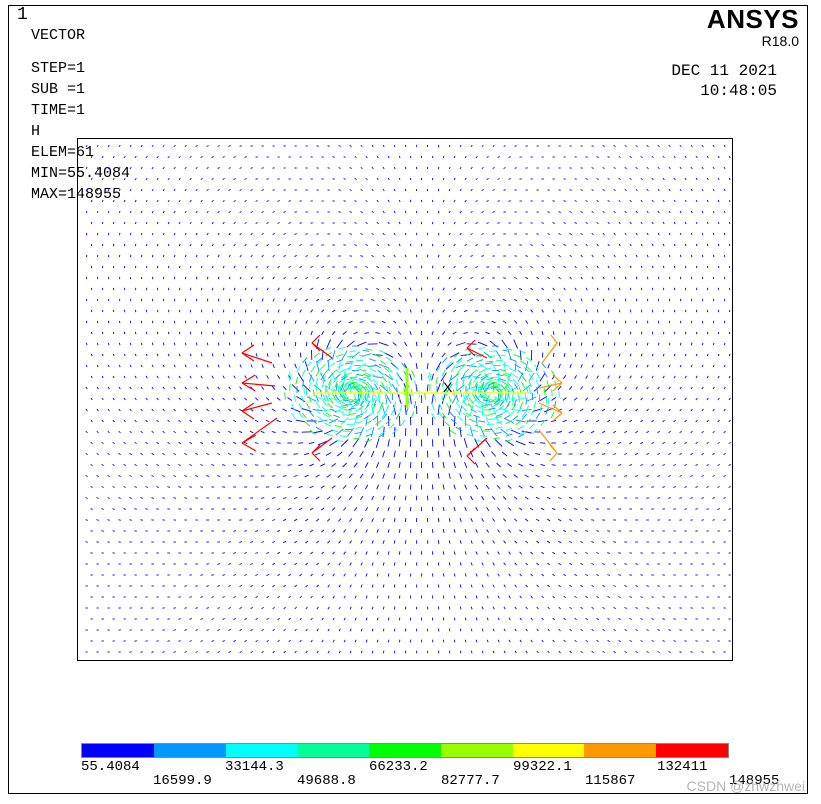 This screenshot has width=821, height=804. Describe the element at coordinates (76, 194) in the screenshot. I see `max-label: MAX=148955` at that location.